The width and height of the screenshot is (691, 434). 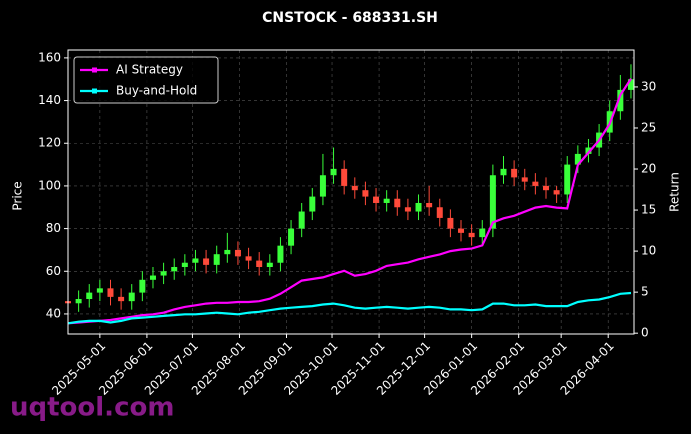 What do you see at coordinates (49, 143) in the screenshot?
I see `y-tick-label: 120` at bounding box center [49, 143].